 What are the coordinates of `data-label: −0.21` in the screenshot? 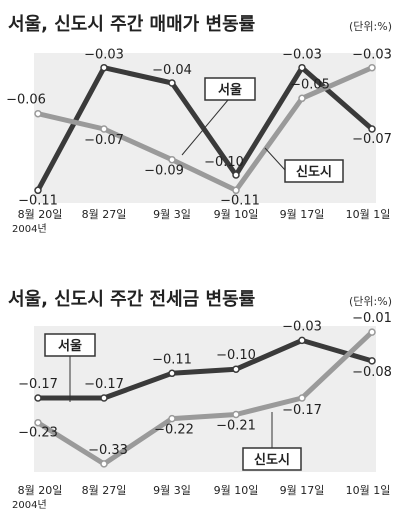 It's located at (236, 426).